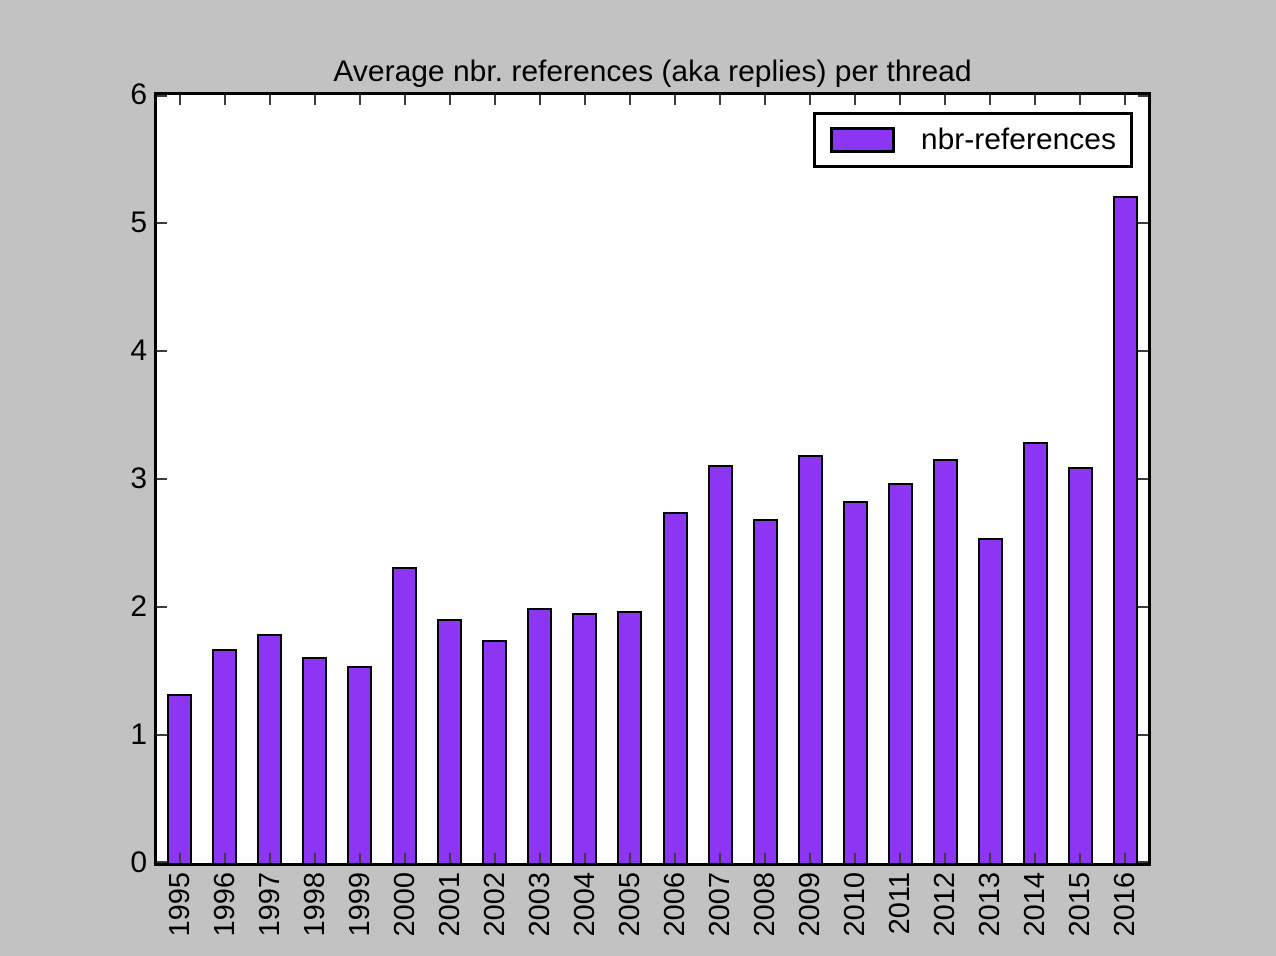 This screenshot has width=1276, height=956. Describe the element at coordinates (138, 222) in the screenshot. I see `y-tick-label-5: 5` at that location.